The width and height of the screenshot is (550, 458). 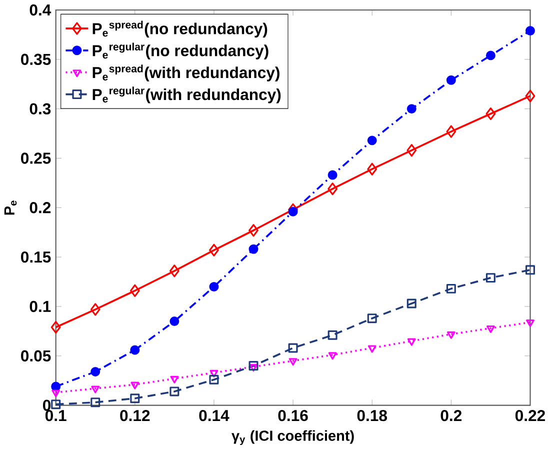 What do you see at coordinates (40, 109) in the screenshot?
I see `y-tick-label: 0.3` at bounding box center [40, 109].